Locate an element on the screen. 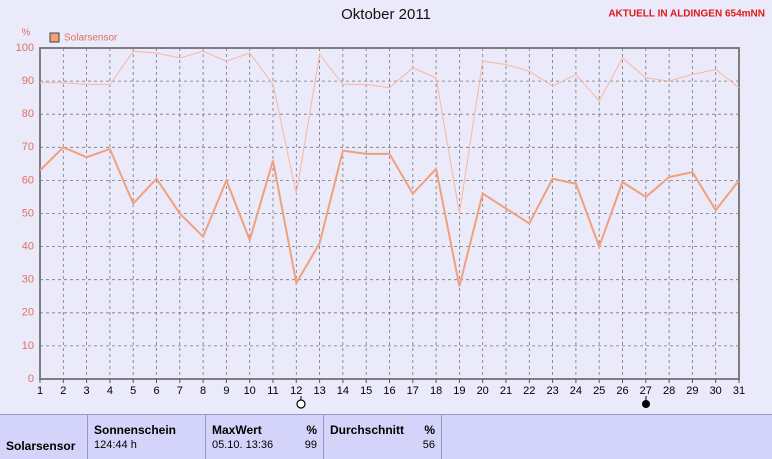 This screenshot has height=459, width=772. row-label: Solarsensor is located at coordinates (41, 446).